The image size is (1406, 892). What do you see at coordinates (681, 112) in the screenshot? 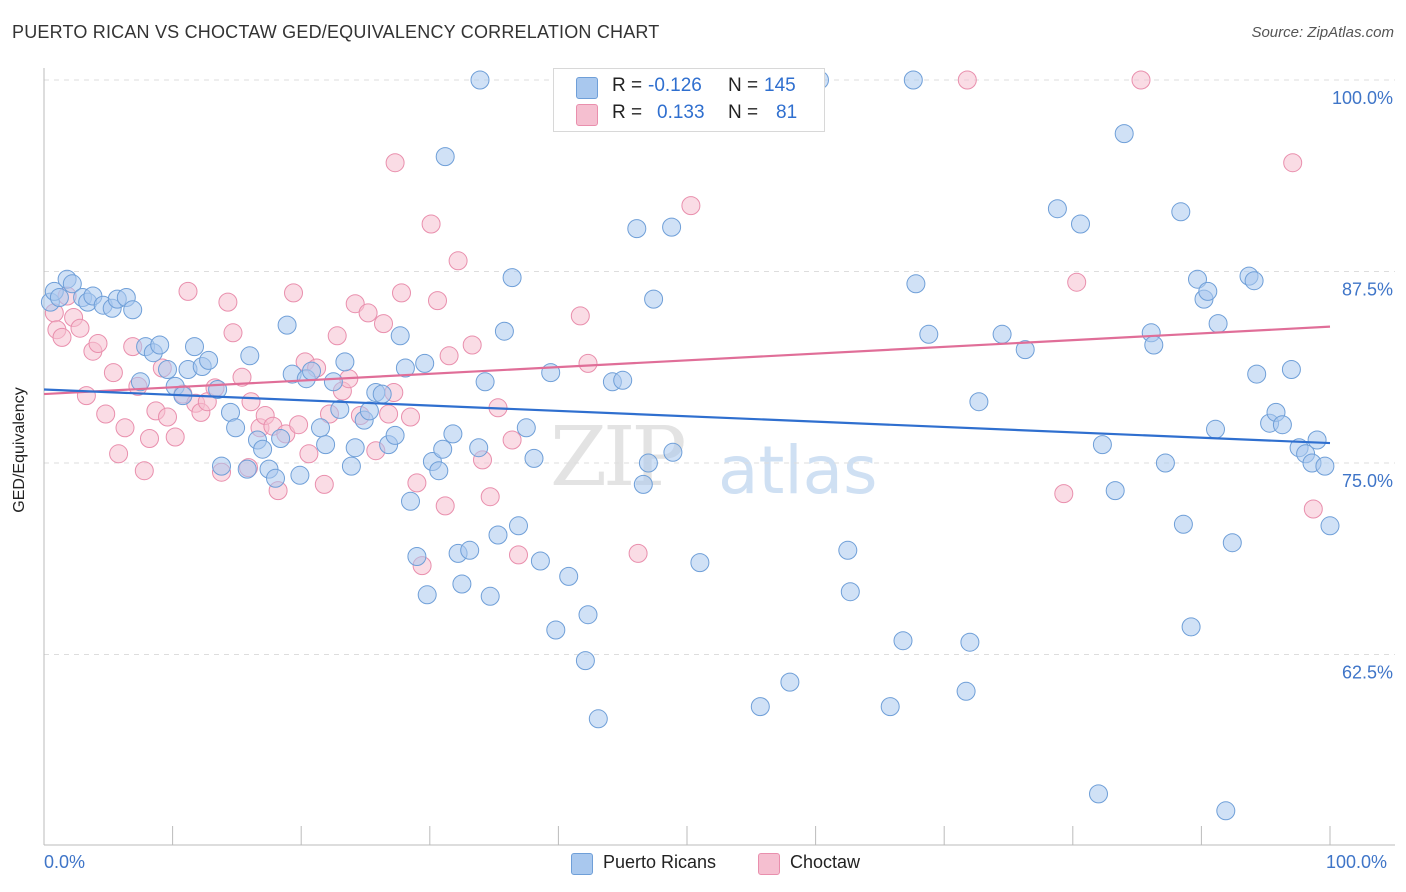
I see `legend-r-value: 0.133` at bounding box center [681, 112].